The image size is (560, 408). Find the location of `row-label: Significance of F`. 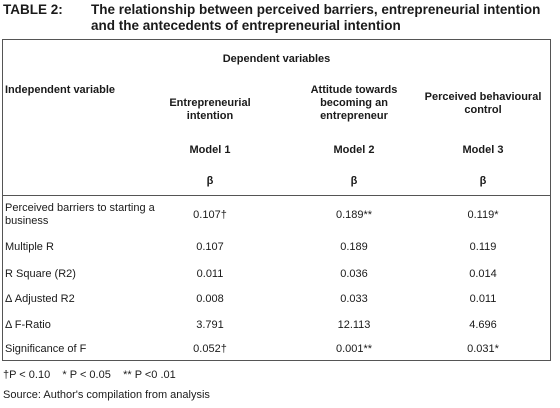

row-label: Significance of F is located at coordinates (46, 349).